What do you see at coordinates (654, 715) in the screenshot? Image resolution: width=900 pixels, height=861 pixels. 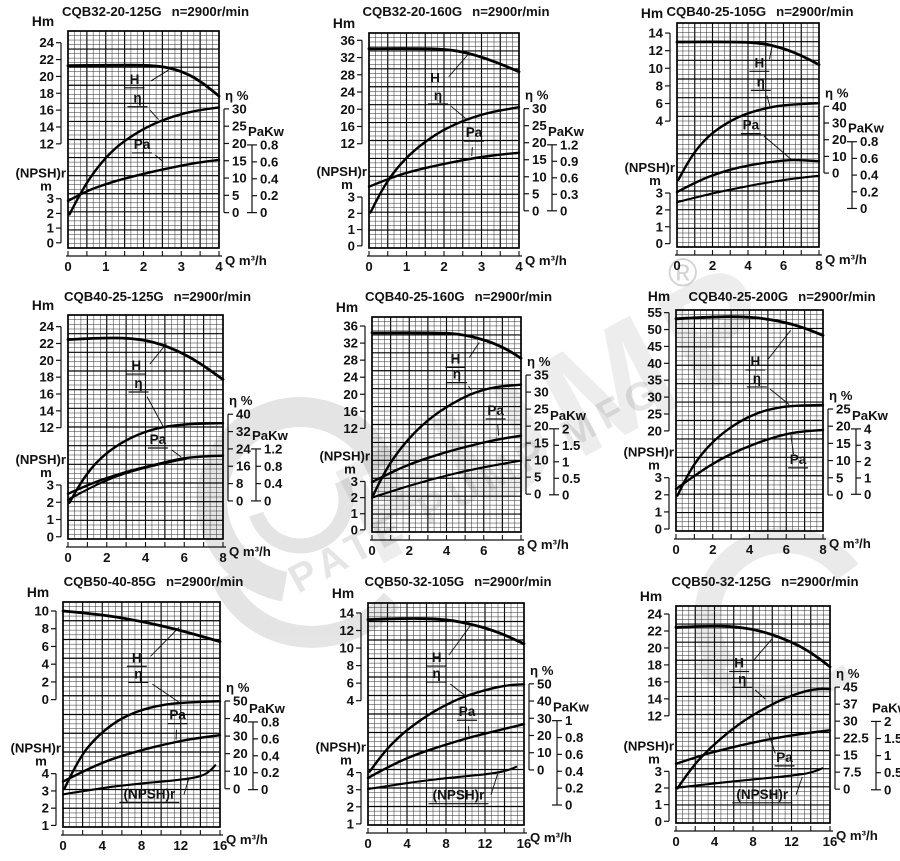 I see `head-scale-tick: 12` at bounding box center [654, 715].